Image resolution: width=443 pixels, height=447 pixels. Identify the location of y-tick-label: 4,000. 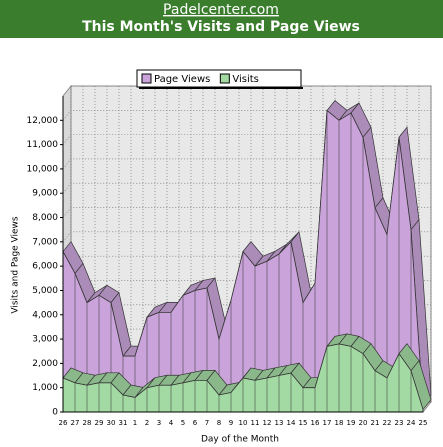
(45, 315).